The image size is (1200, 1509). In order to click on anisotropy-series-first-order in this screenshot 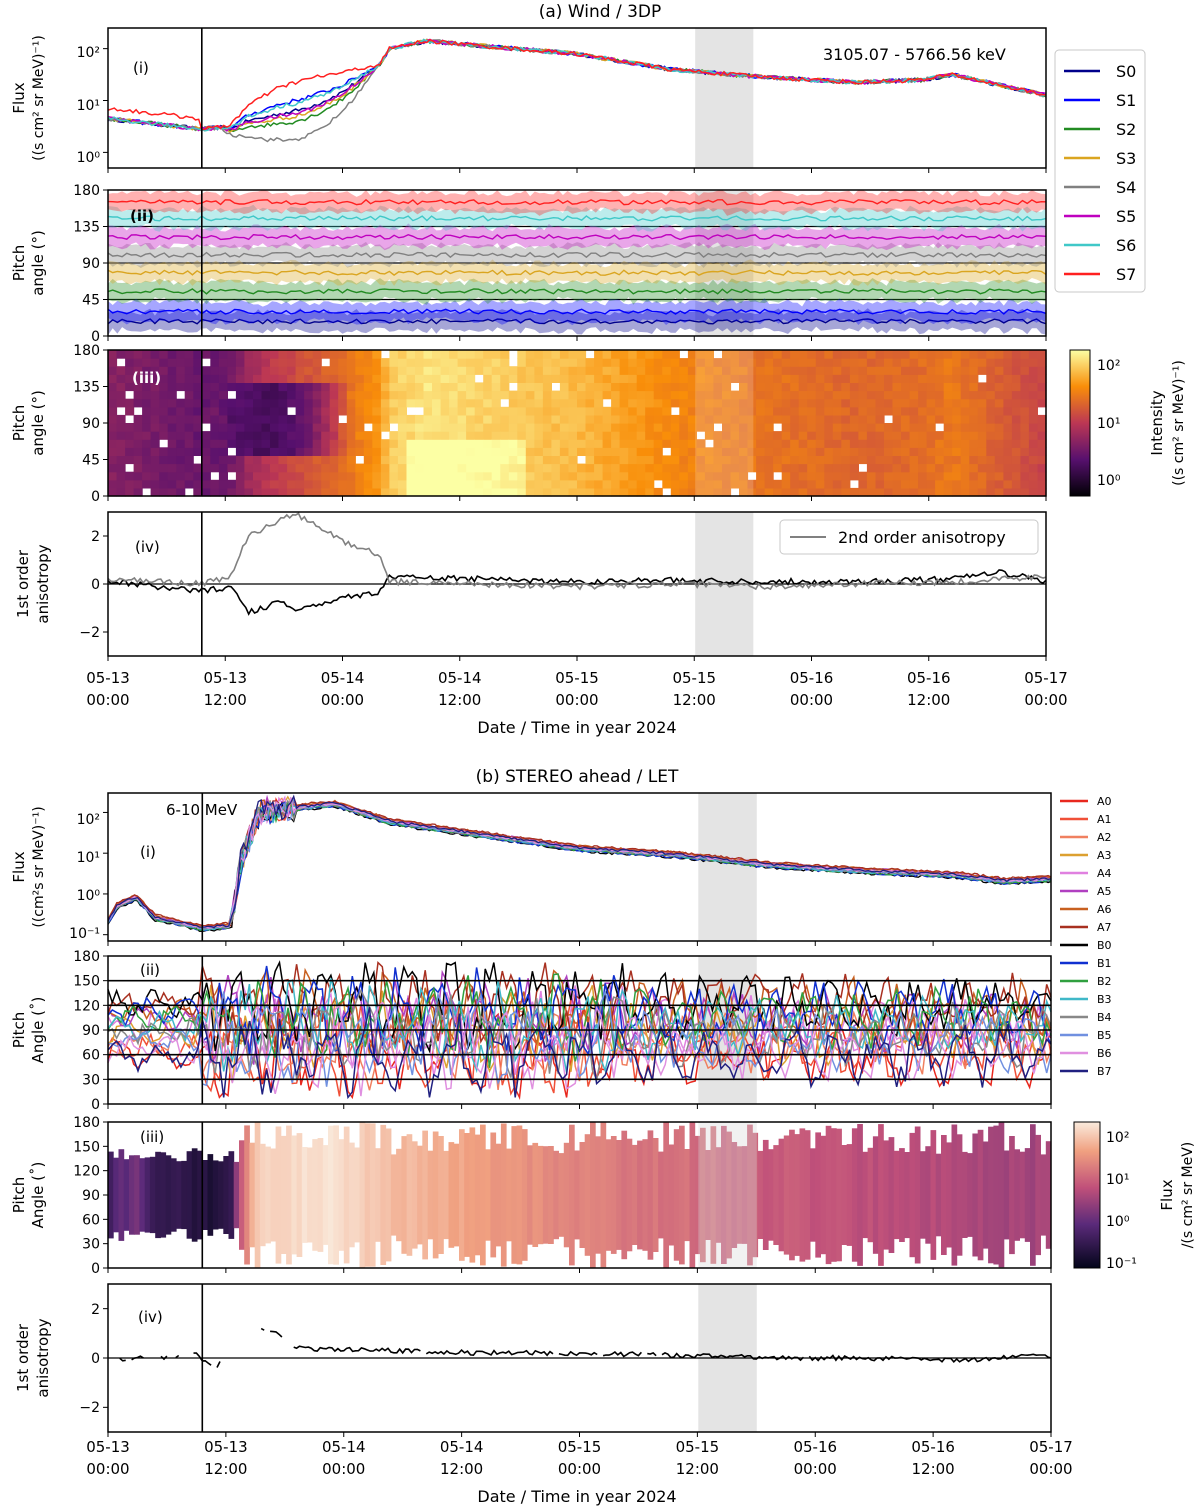, I will do `click(218, 1364)`.